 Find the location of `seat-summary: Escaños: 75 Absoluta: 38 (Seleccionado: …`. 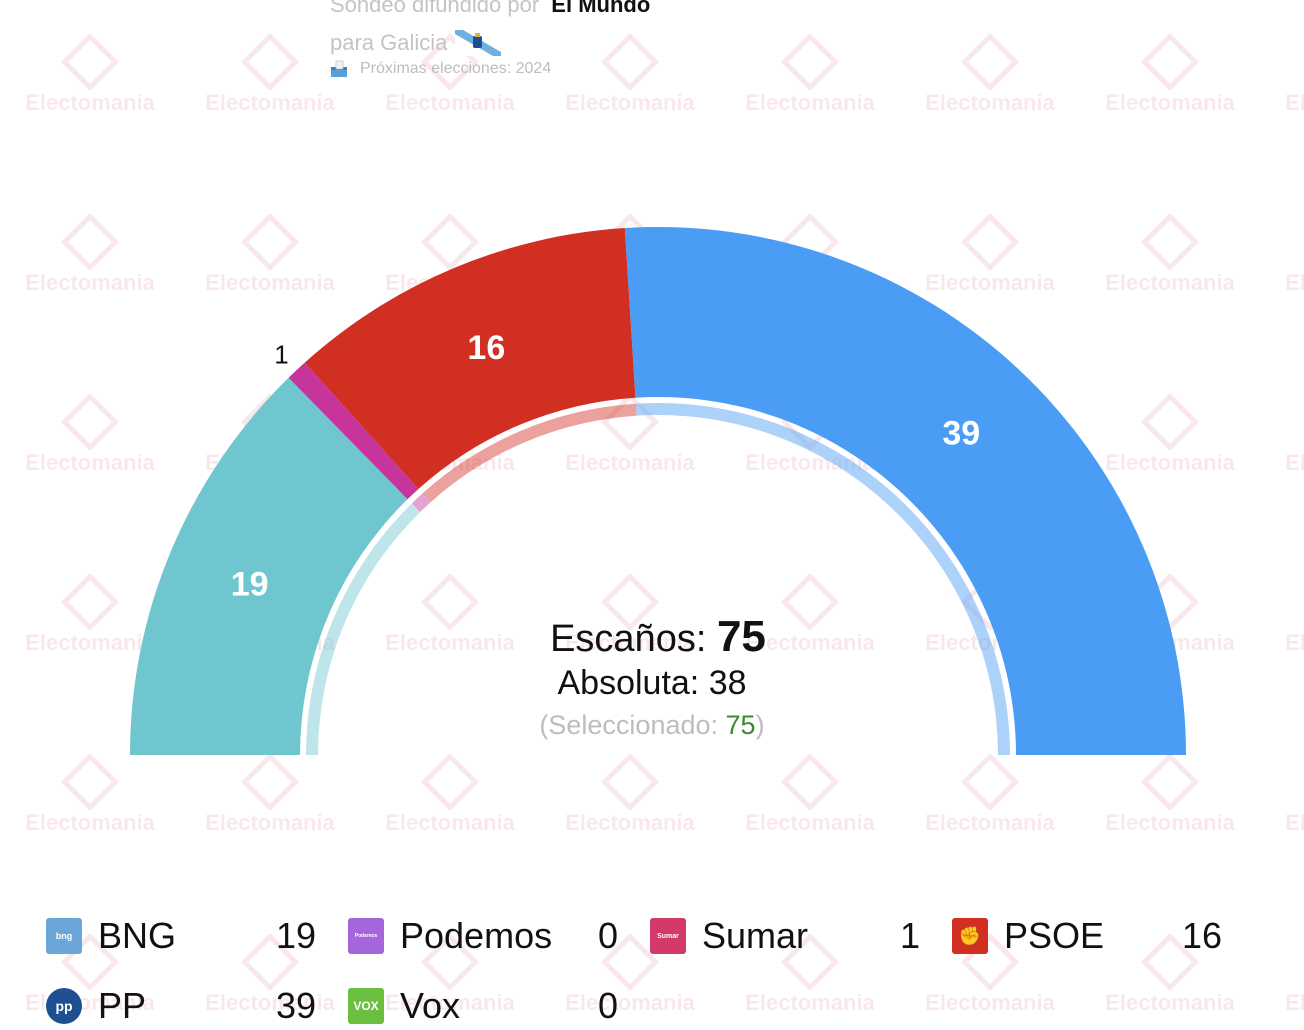

seat-summary: Escaños: 75 Absoluta: 38 (Seleccionado: … is located at coordinates (652, 676).